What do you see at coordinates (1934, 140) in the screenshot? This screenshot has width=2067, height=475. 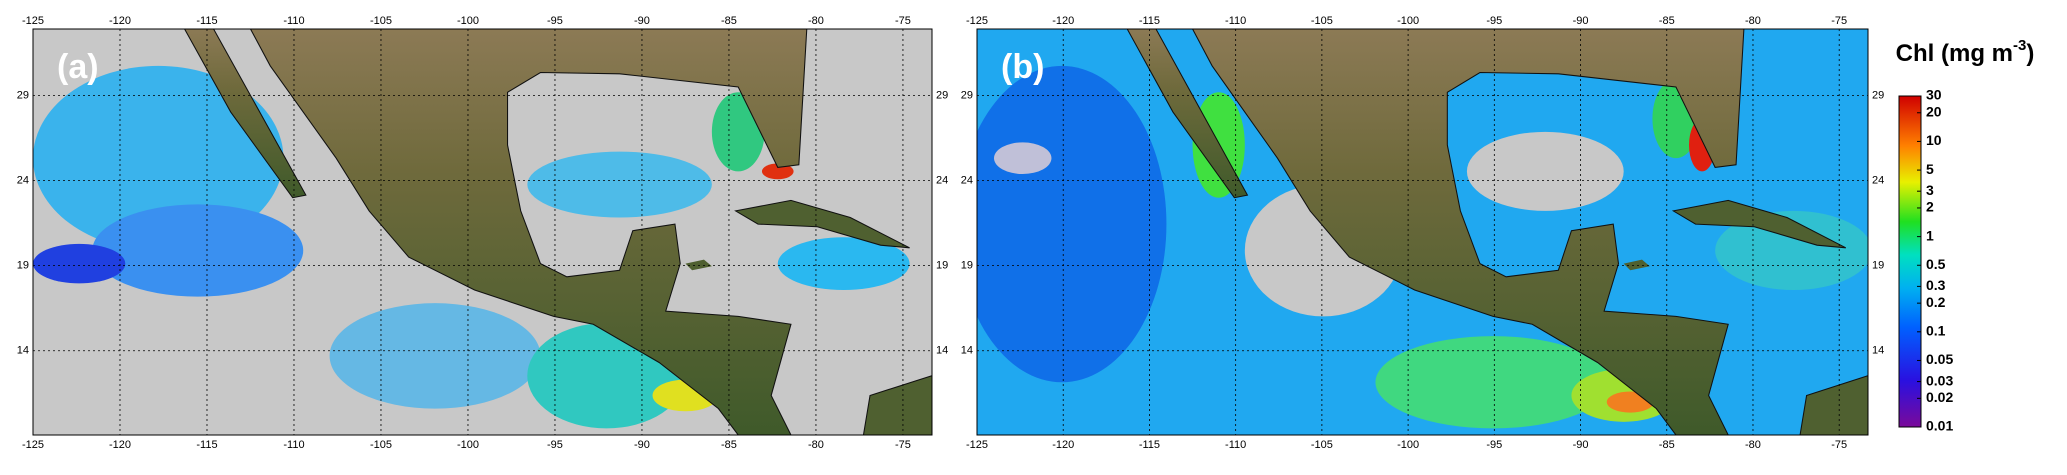 I see `colorbar-tick-label: 10` at bounding box center [1934, 140].